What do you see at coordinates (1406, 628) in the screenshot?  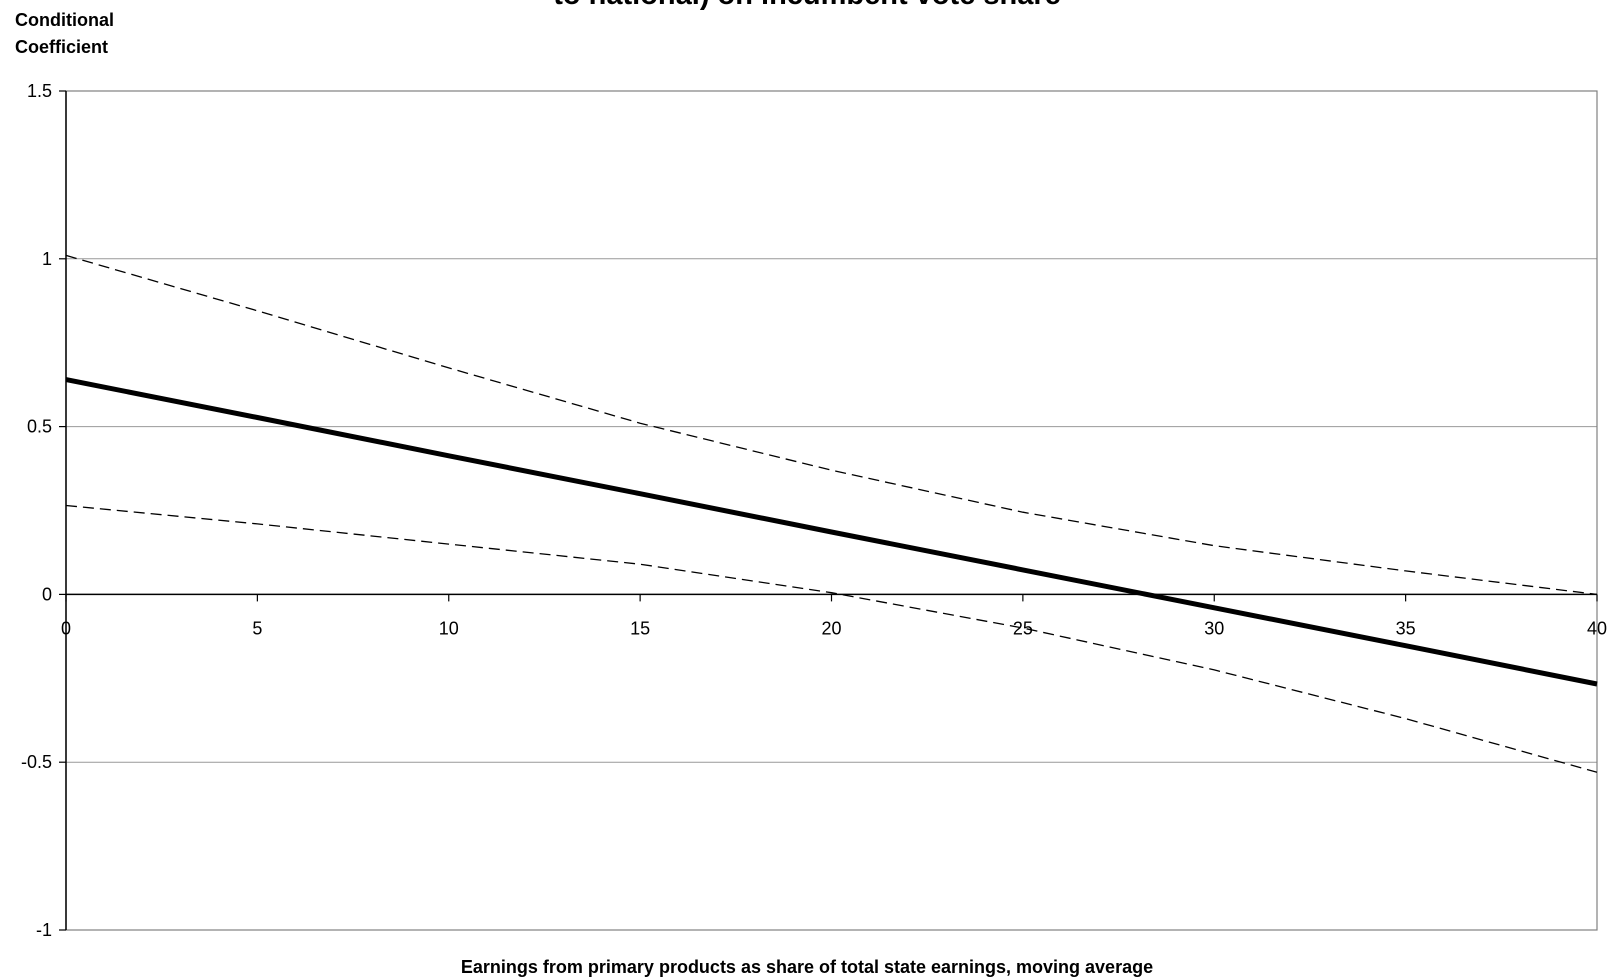 I see `x-tick-label: 35` at bounding box center [1406, 628].